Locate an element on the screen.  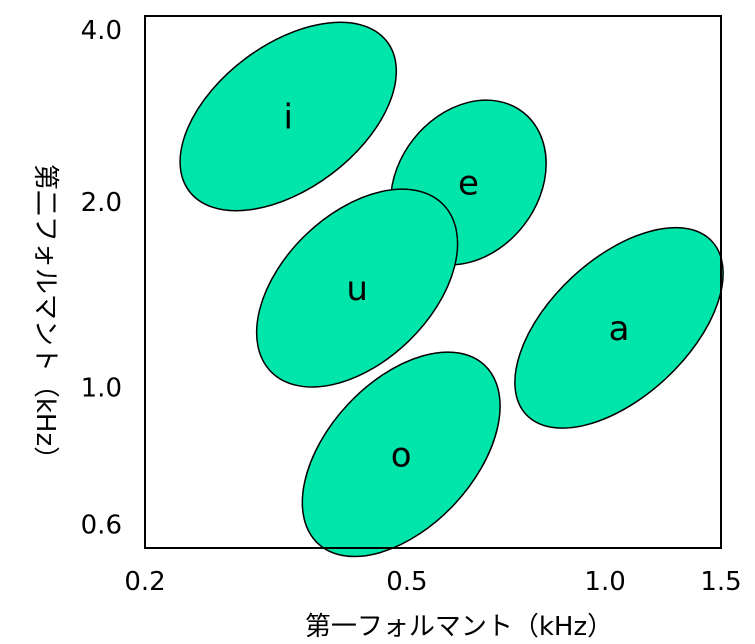
vowel-region-a is located at coordinates (619, 327).